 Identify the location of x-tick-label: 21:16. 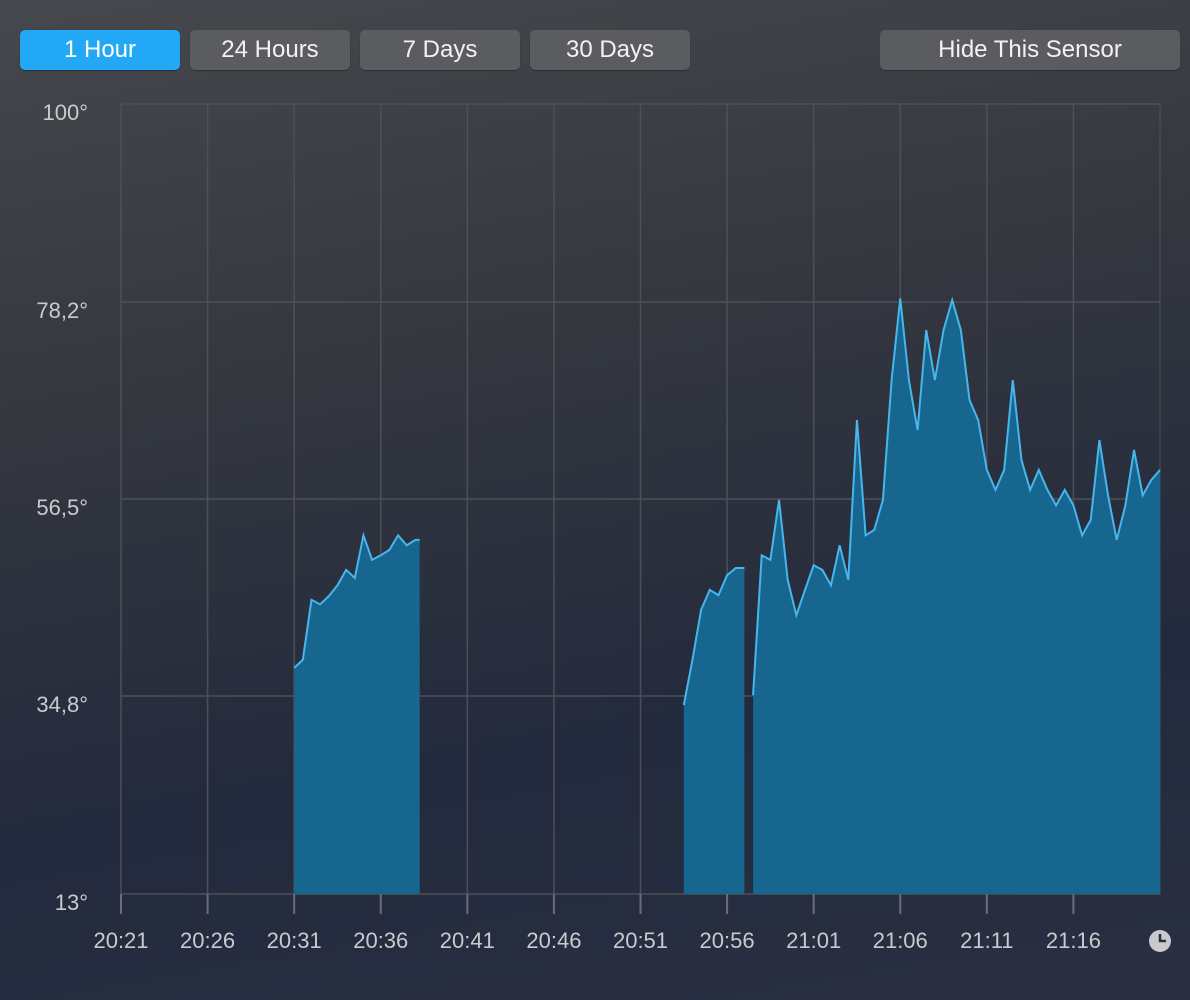
(1073, 940).